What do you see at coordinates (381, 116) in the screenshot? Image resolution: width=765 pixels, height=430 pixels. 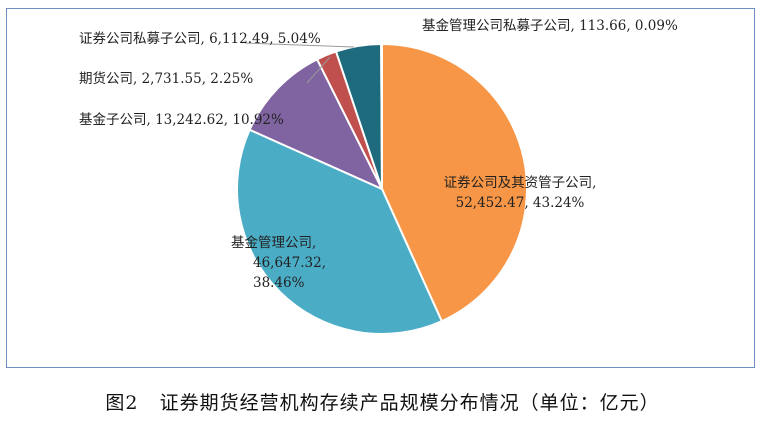 I see `slice-fund-private` at bounding box center [381, 116].